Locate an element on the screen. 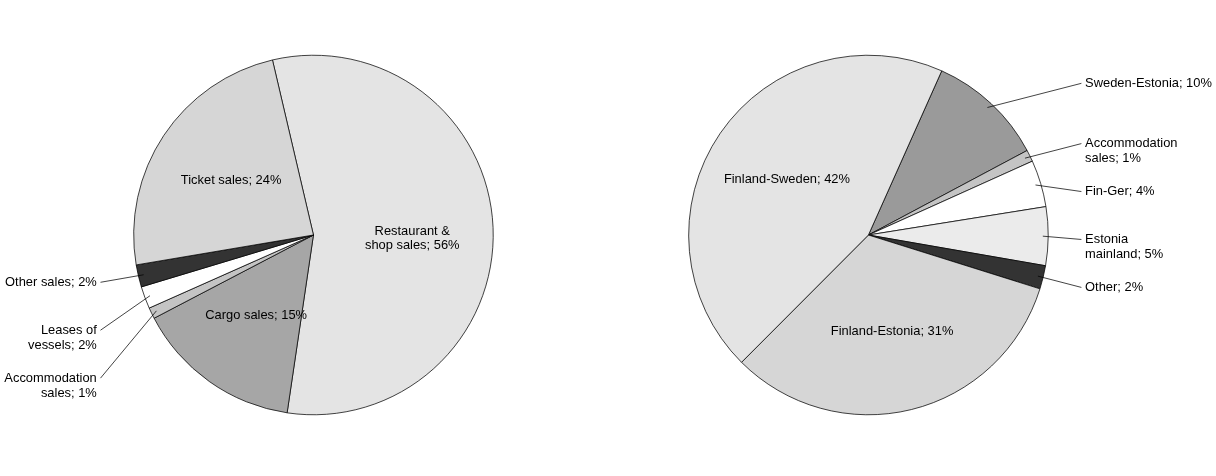 The width and height of the screenshot is (1216, 476). slice-label: Finland-Estonia; 31% is located at coordinates (892, 330).